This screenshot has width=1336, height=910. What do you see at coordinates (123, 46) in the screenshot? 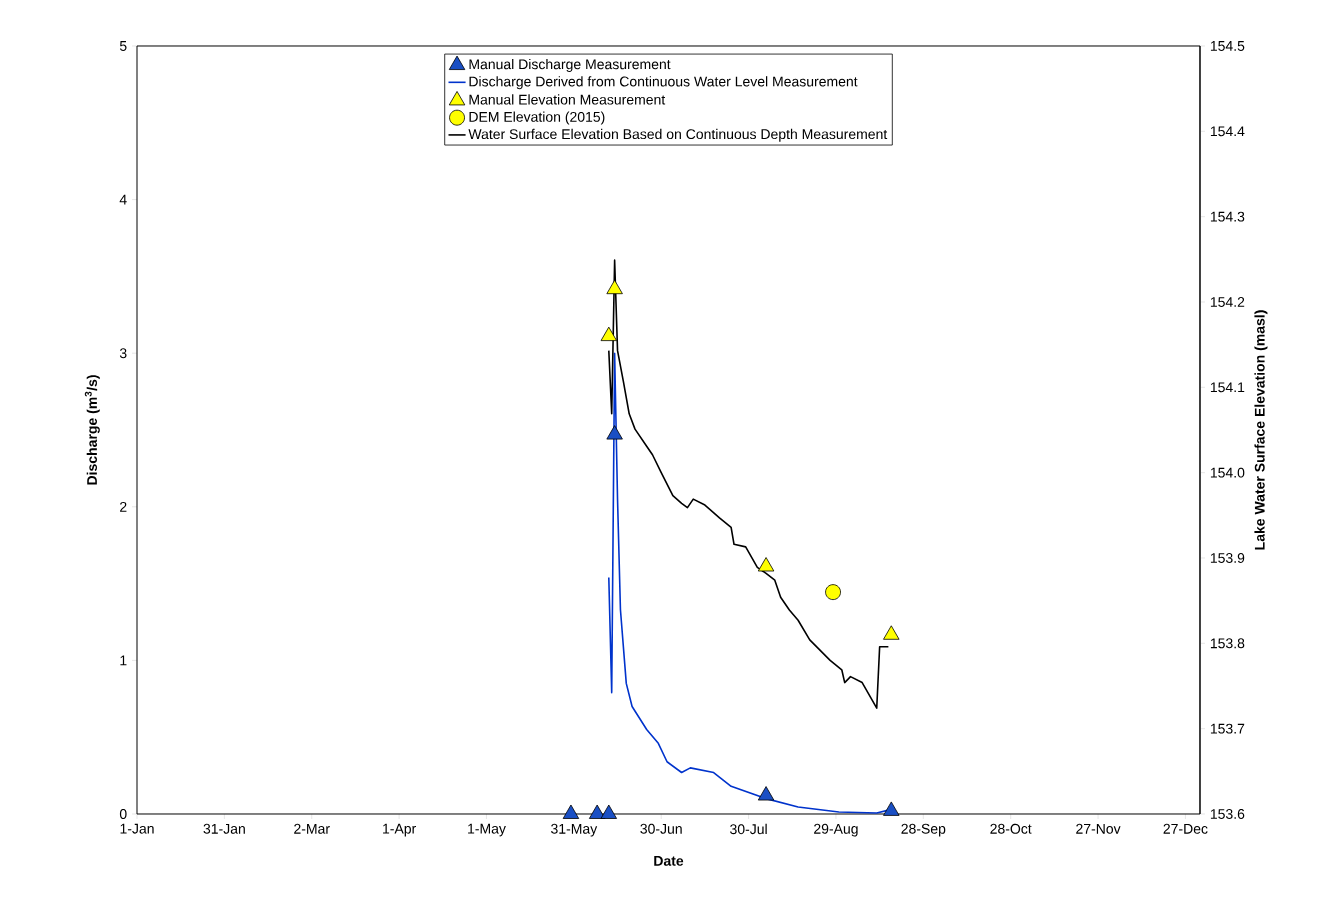
I see `y-tick-label: 5` at bounding box center [123, 46].